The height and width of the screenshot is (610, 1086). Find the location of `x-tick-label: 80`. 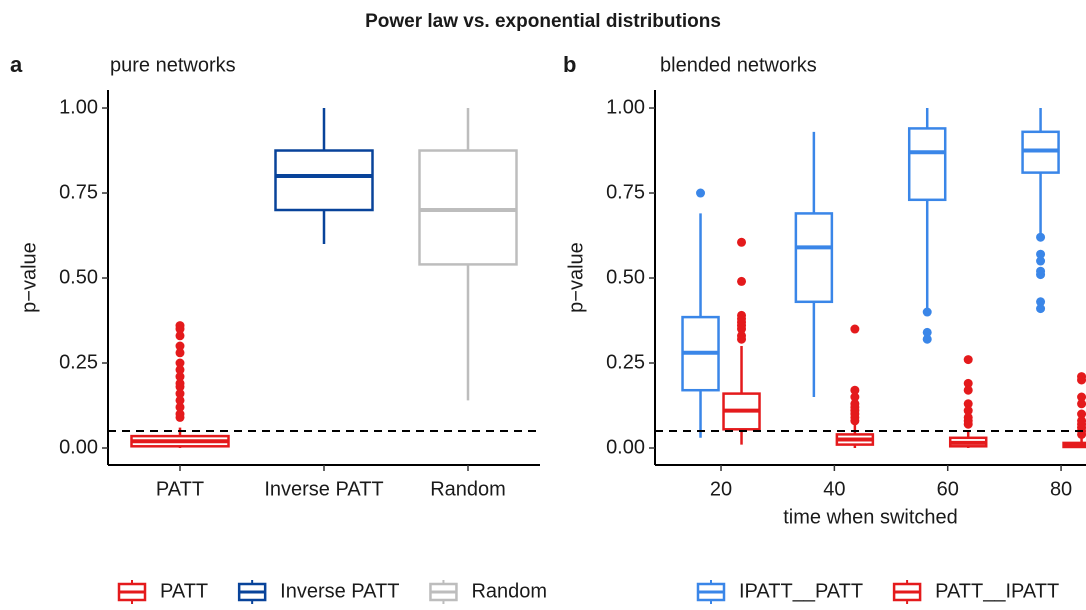

x-tick-label: 80 is located at coordinates (1061, 489).